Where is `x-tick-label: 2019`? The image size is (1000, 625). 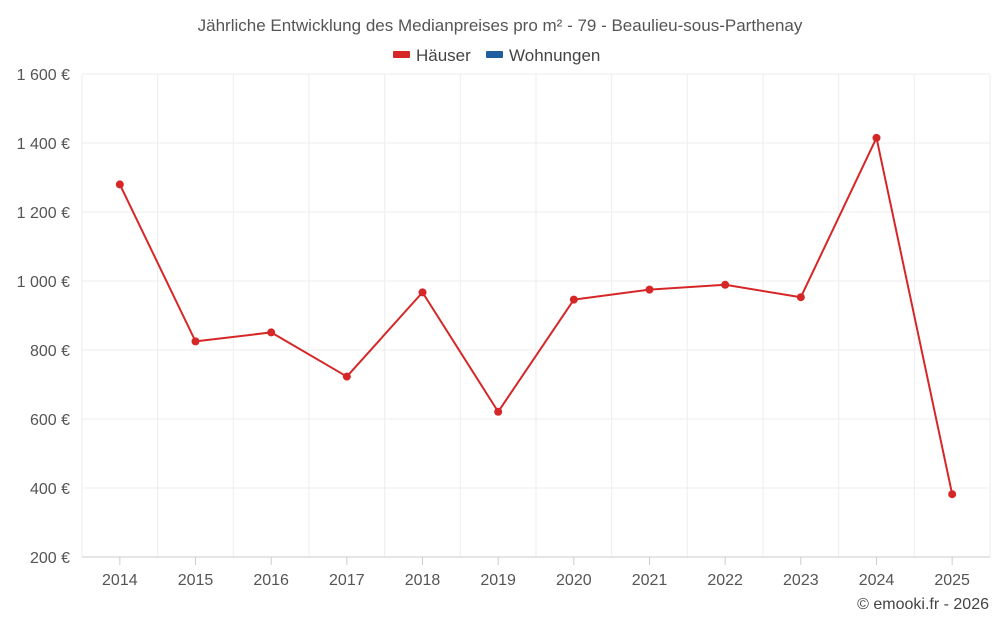 x-tick-label: 2019 is located at coordinates (498, 580).